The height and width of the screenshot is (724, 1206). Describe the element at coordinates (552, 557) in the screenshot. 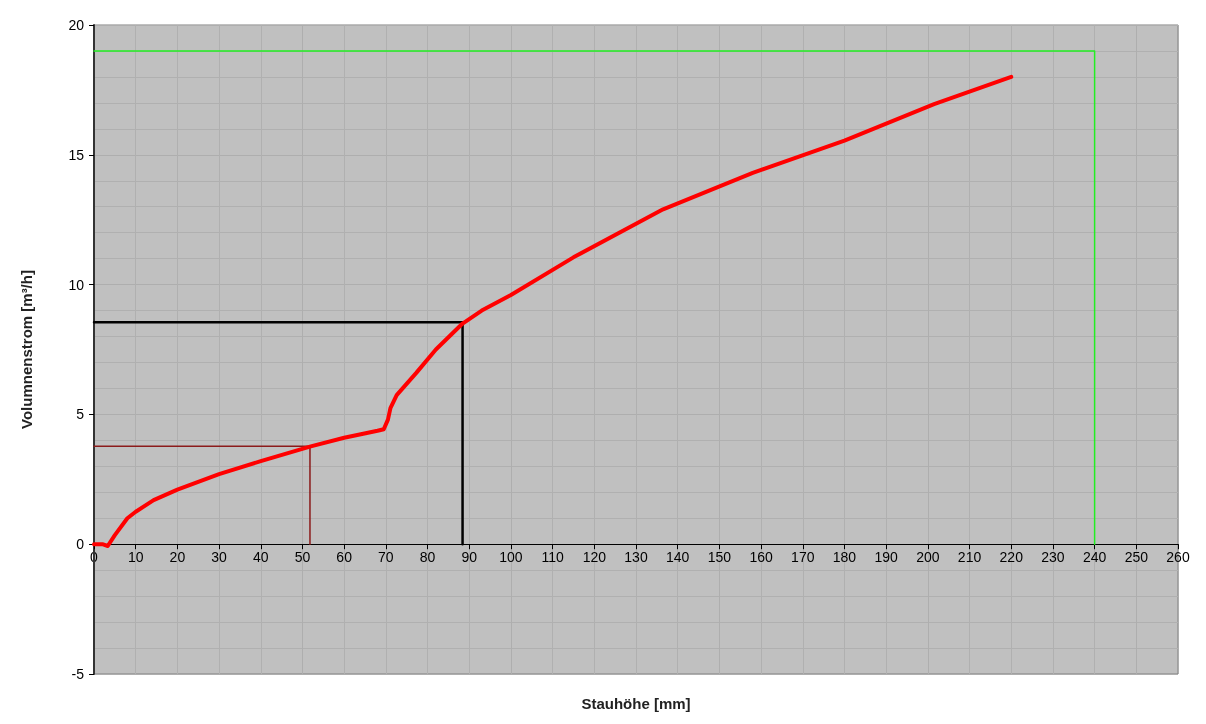

I see `x-tick-label: 110` at that location.